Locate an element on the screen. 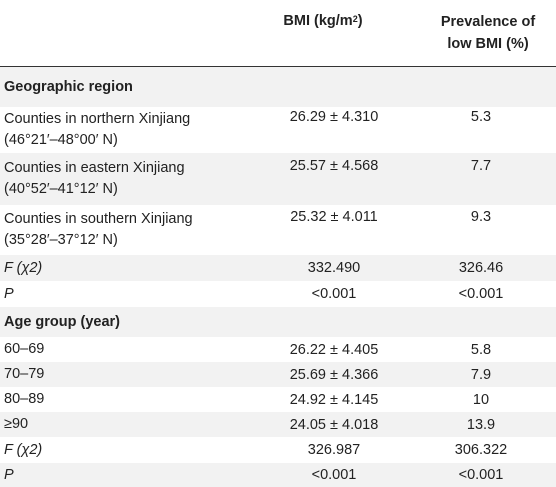 The height and width of the screenshot is (487, 556). cell-prevalence: 7.9 is located at coordinates (481, 374).